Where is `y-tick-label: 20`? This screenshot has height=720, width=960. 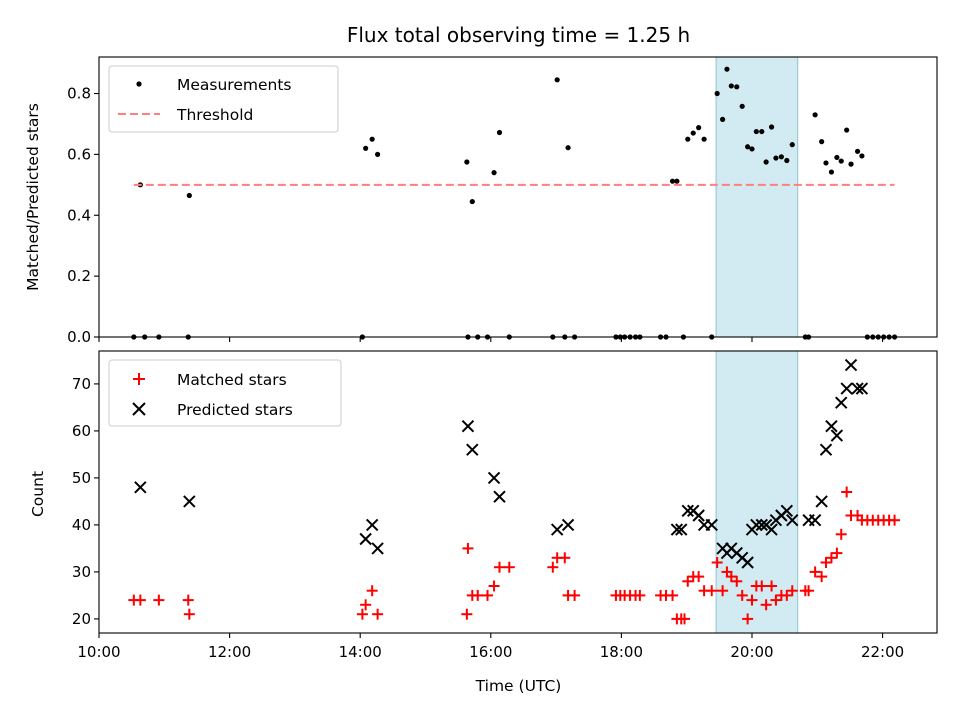 y-tick-label: 20 is located at coordinates (81, 619).